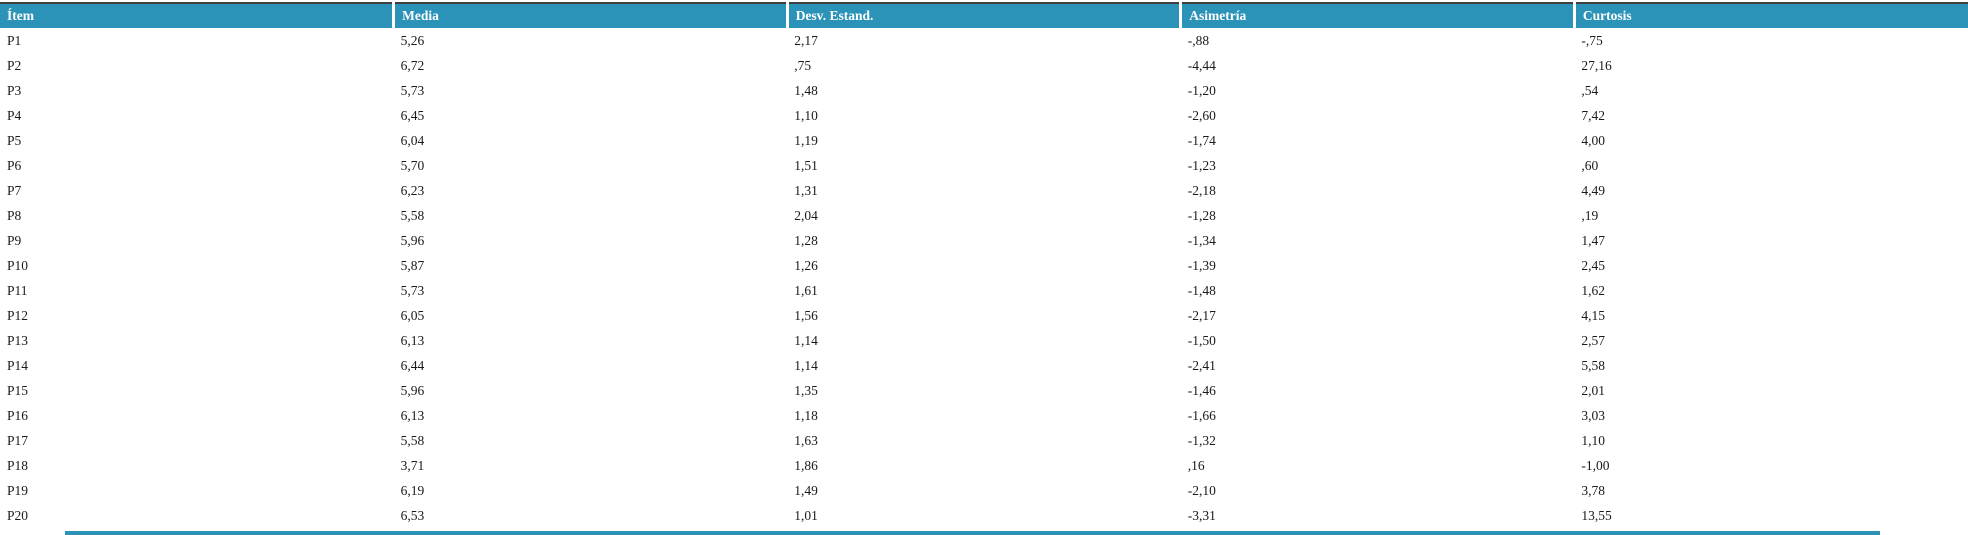 This screenshot has height=535, width=1968. I want to click on cell-item: P13, so click(197, 340).